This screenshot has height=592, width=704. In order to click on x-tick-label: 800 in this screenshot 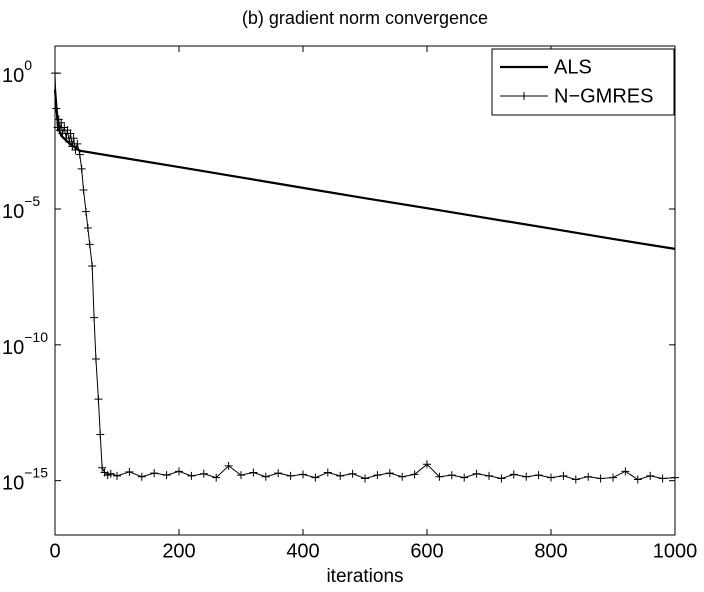, I will do `click(550, 551)`.